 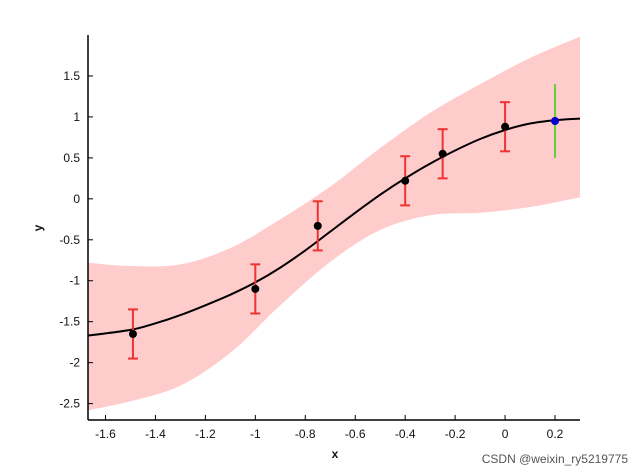 What do you see at coordinates (335, 454) in the screenshot?
I see `x-axis-label: x` at bounding box center [335, 454].